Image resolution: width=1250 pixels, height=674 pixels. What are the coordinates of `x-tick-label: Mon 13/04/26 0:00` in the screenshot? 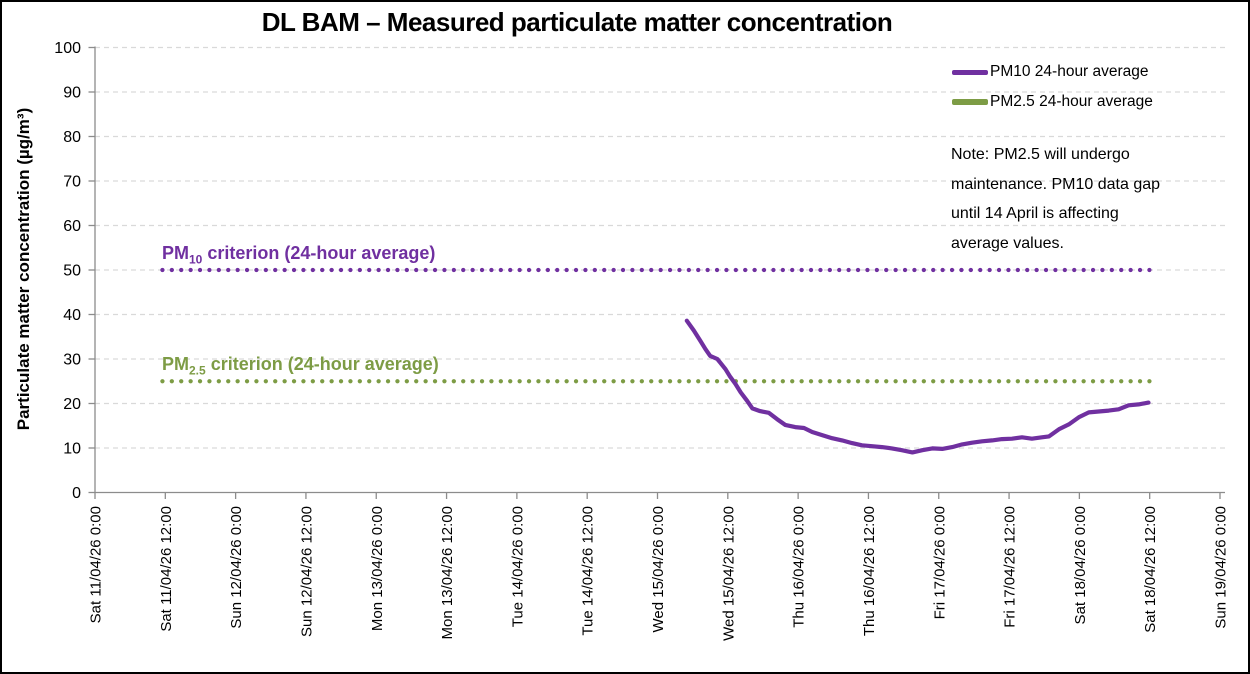 It's located at (377, 568).